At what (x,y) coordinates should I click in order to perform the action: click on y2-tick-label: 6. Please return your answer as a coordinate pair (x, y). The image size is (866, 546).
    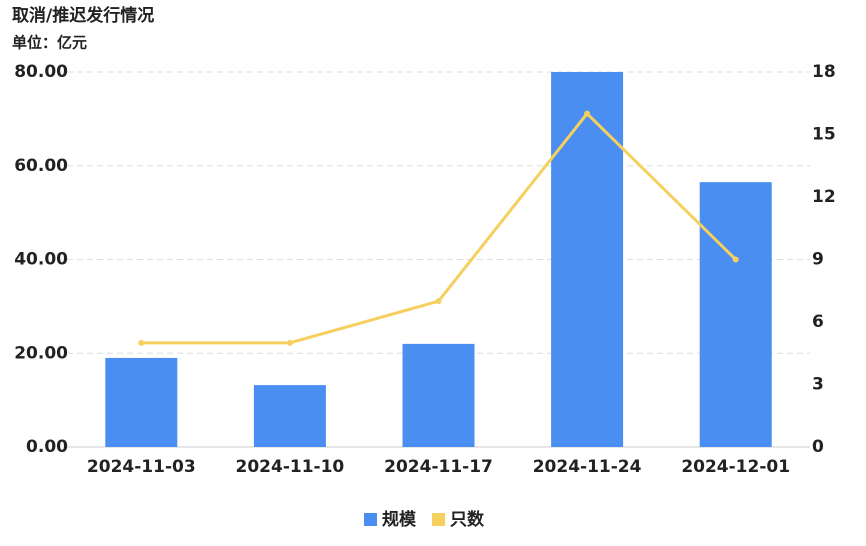
    Looking at the image, I should click on (818, 322).